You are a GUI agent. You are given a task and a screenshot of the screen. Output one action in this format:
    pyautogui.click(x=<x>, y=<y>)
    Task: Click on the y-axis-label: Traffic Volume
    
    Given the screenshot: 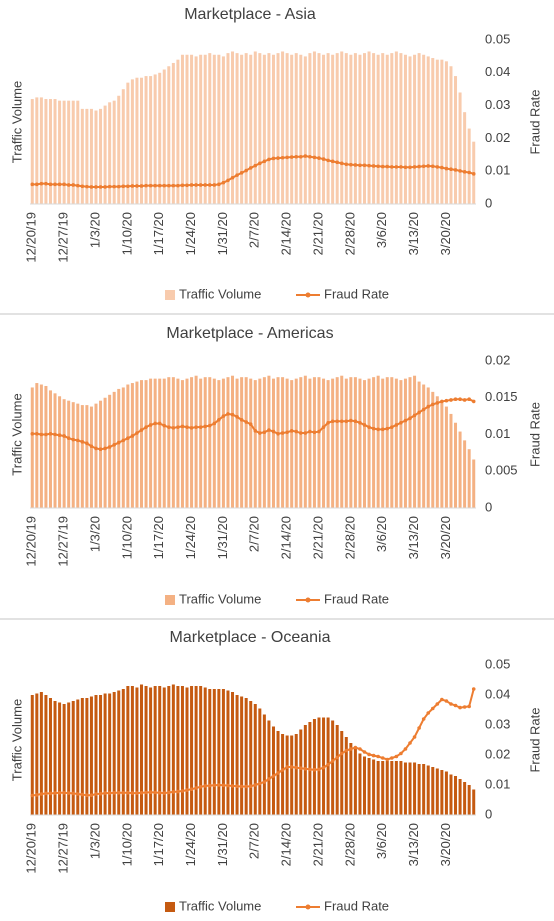 What is the action you would take?
    pyautogui.click(x=16, y=434)
    